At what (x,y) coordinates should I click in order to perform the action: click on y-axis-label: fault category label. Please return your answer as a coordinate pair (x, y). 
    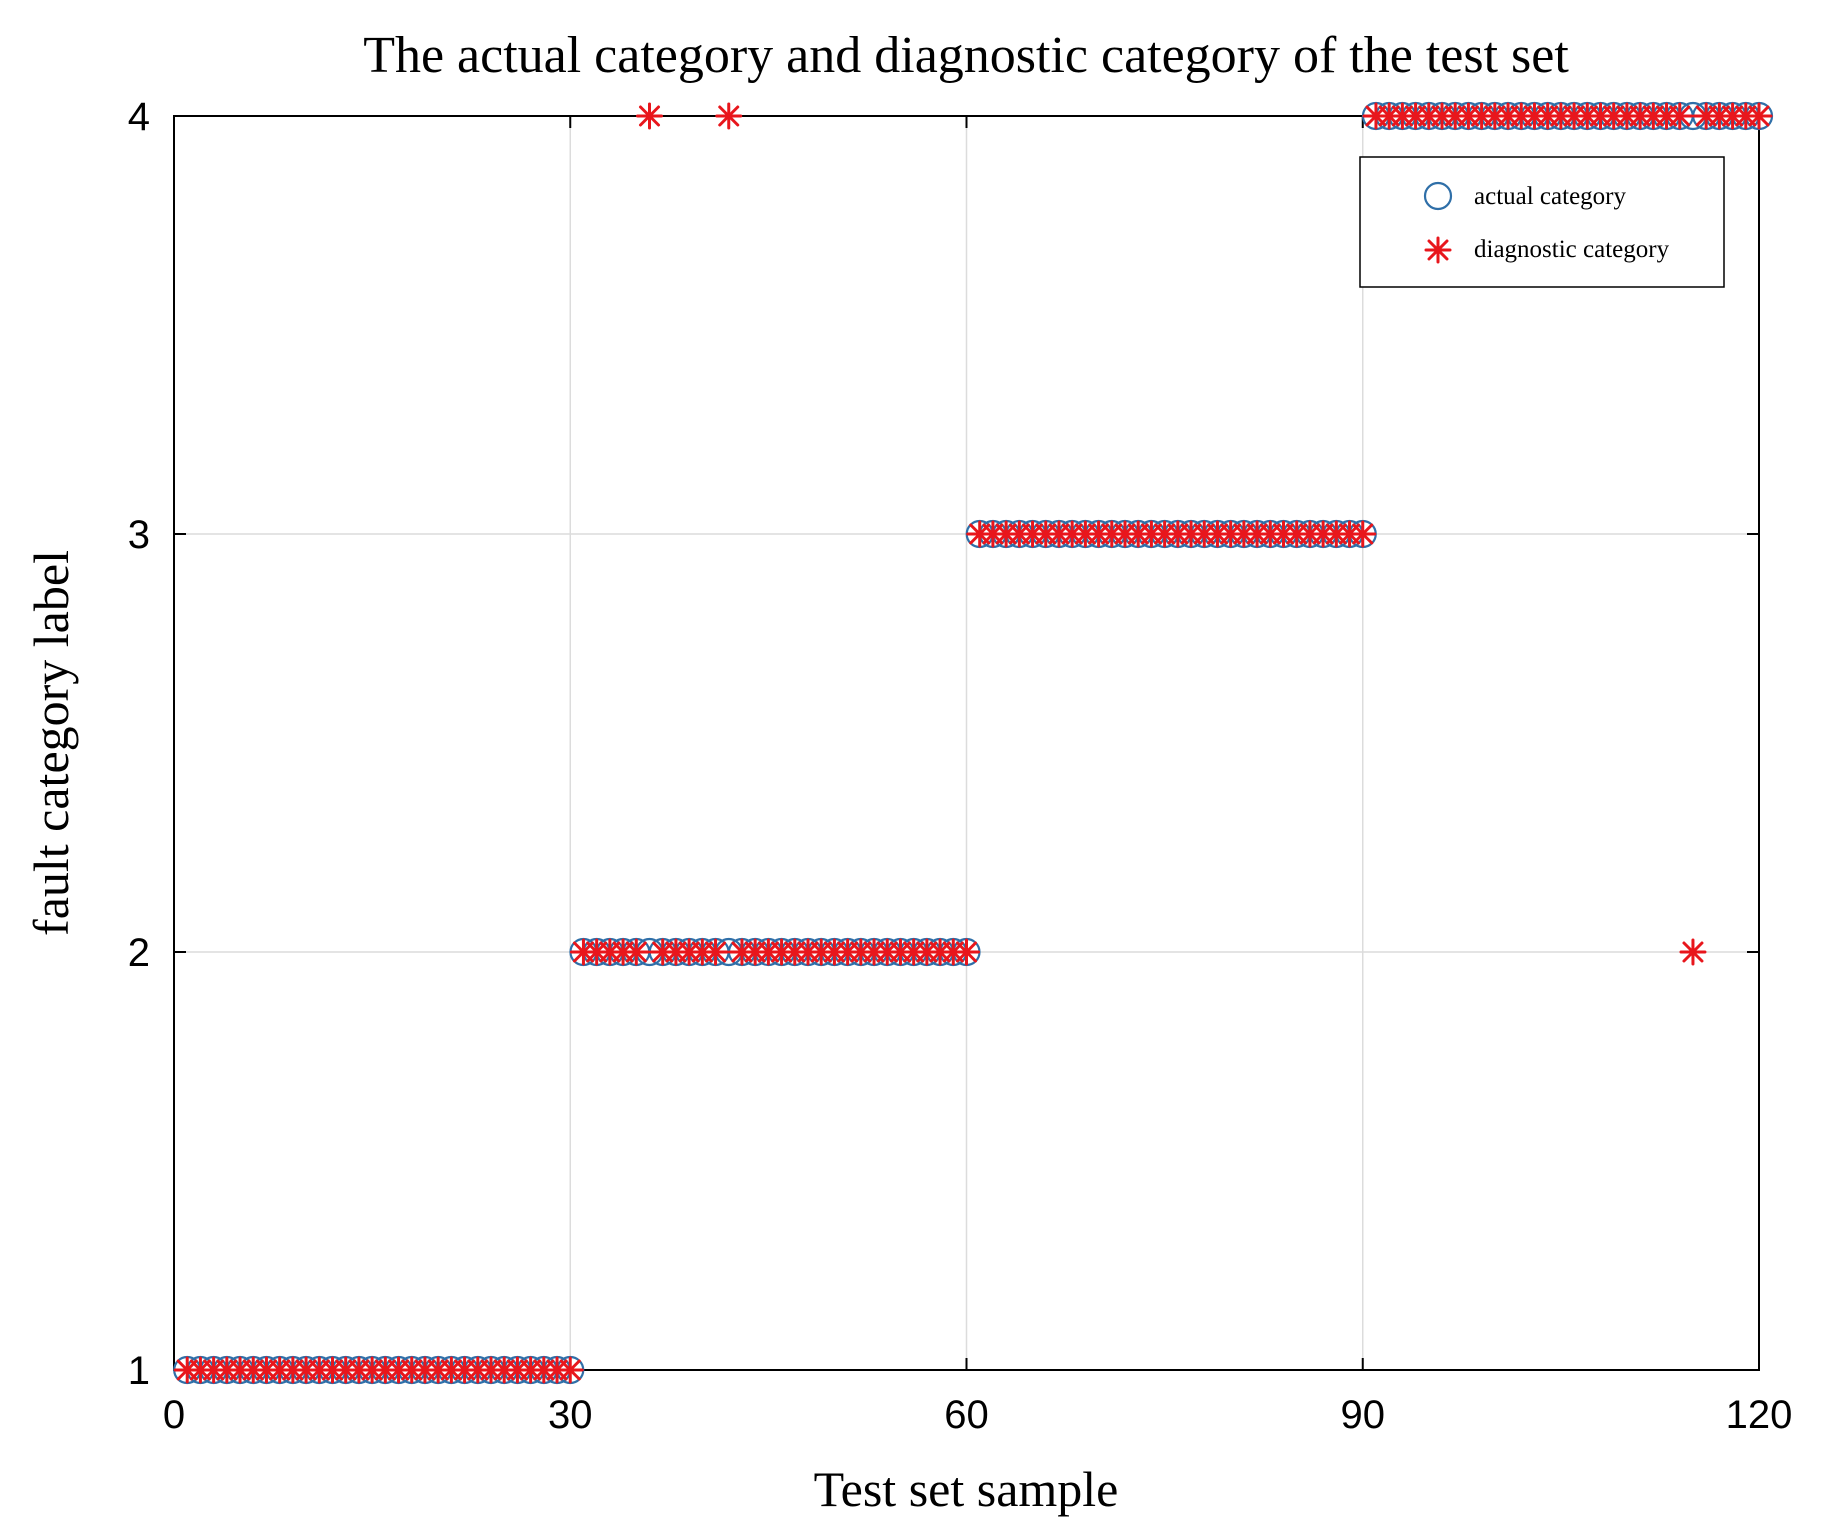
    Looking at the image, I should click on (51, 743).